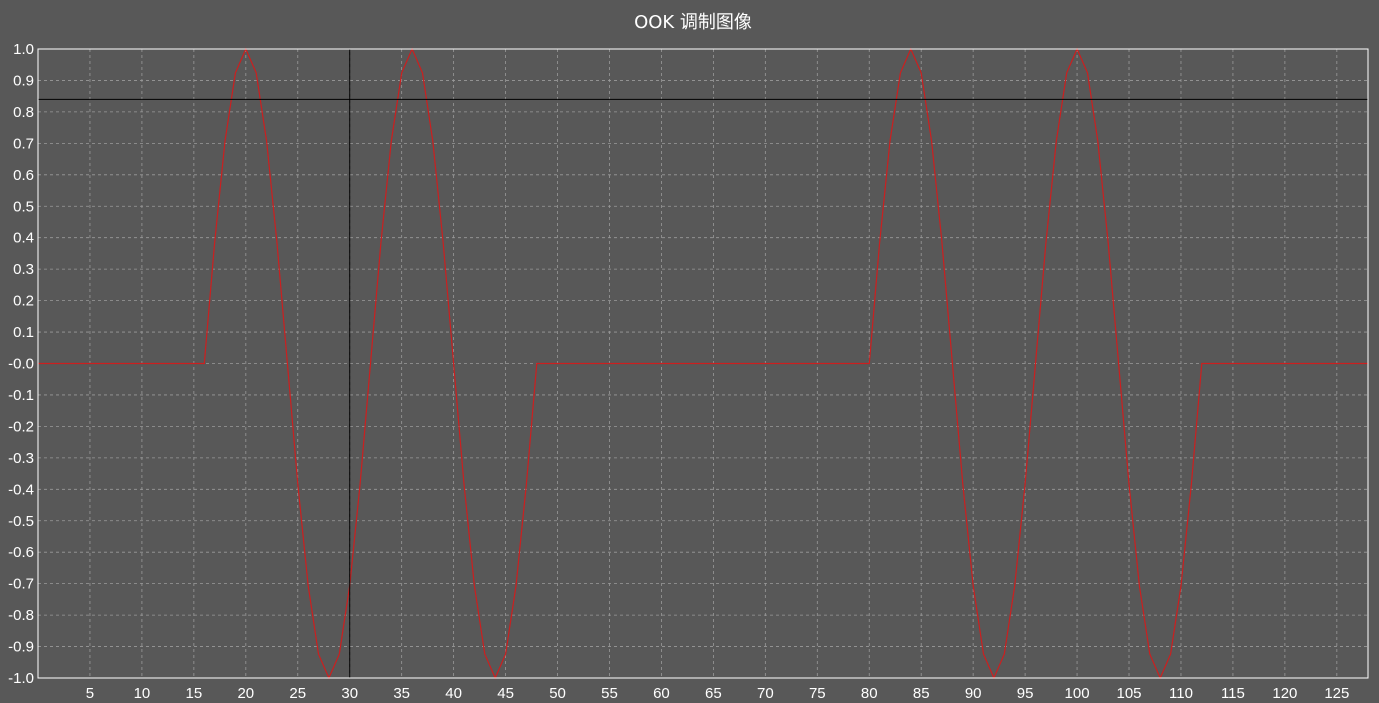 The height and width of the screenshot is (703, 1379). Describe the element at coordinates (23, 49) in the screenshot. I see `y-tick-label: 1.0` at that location.